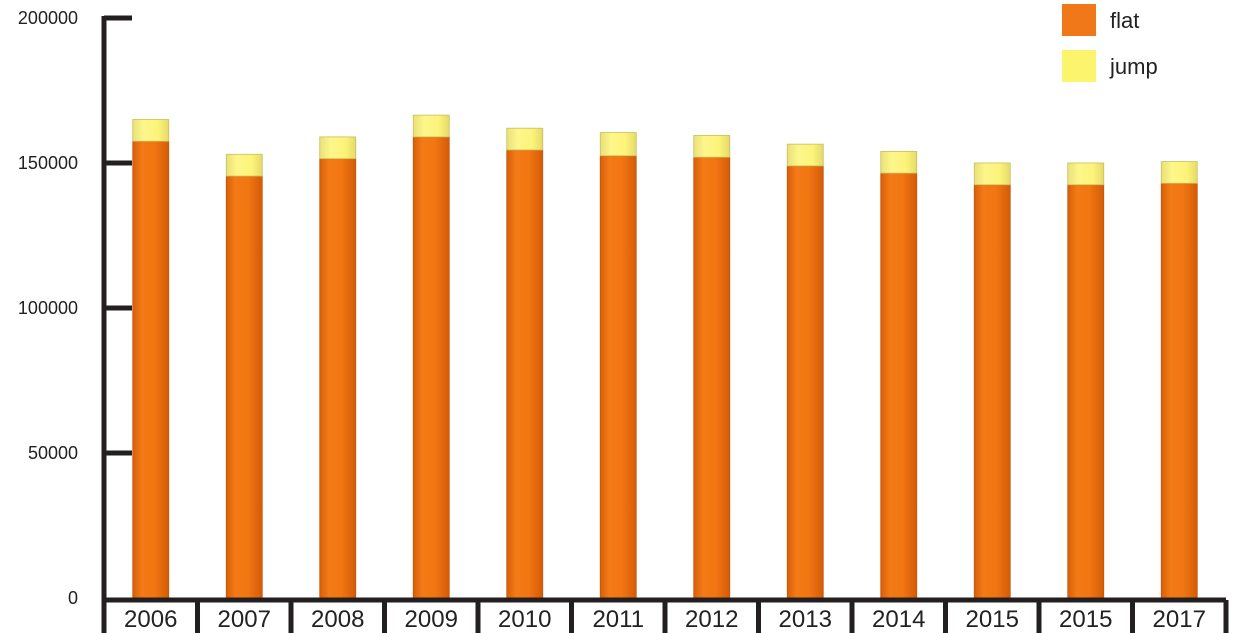  Describe the element at coordinates (48, 163) in the screenshot. I see `y-tick-label-150000: 150000` at that location.